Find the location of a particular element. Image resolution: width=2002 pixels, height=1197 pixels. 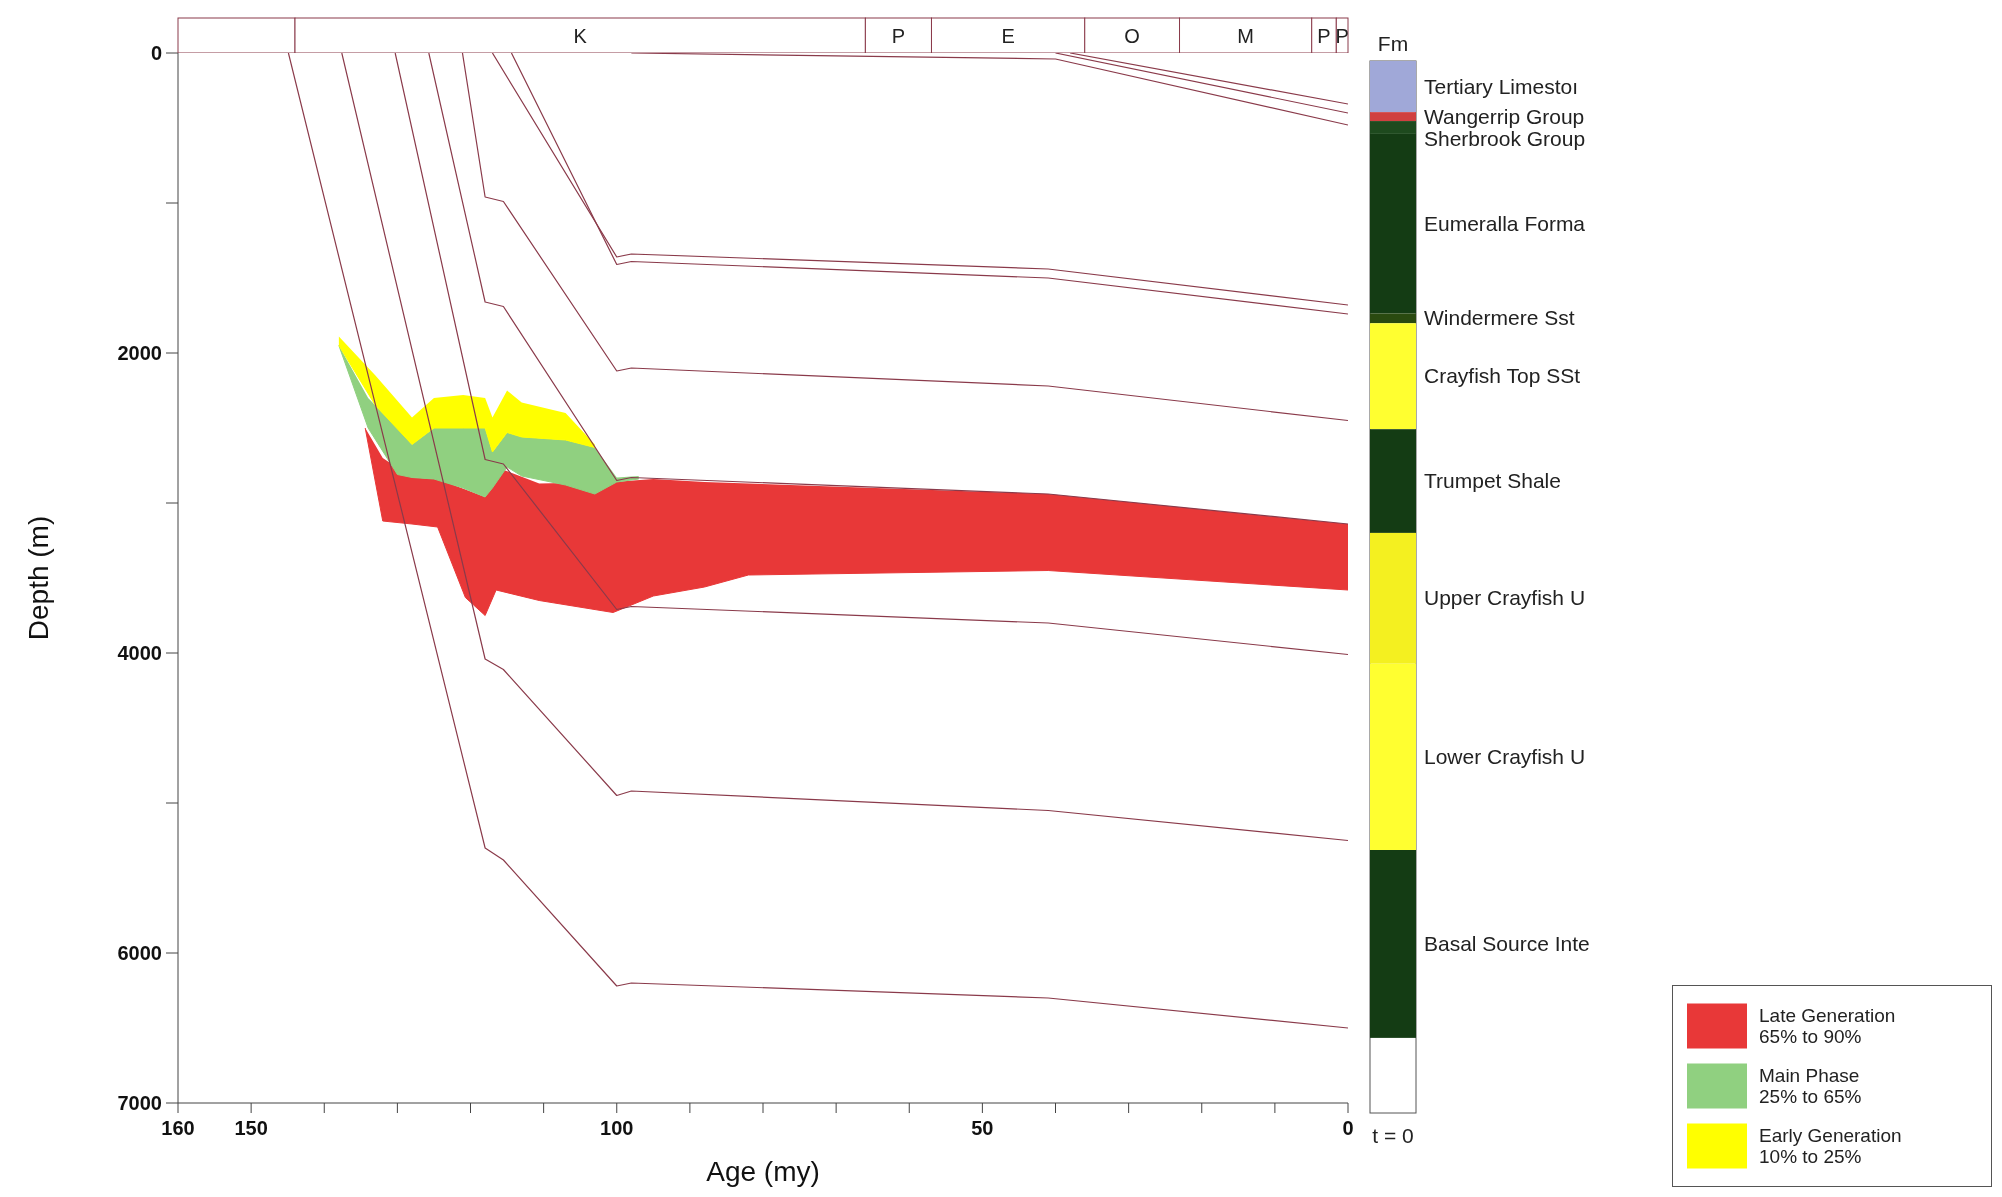

text: K is located at coordinates (580, 36).